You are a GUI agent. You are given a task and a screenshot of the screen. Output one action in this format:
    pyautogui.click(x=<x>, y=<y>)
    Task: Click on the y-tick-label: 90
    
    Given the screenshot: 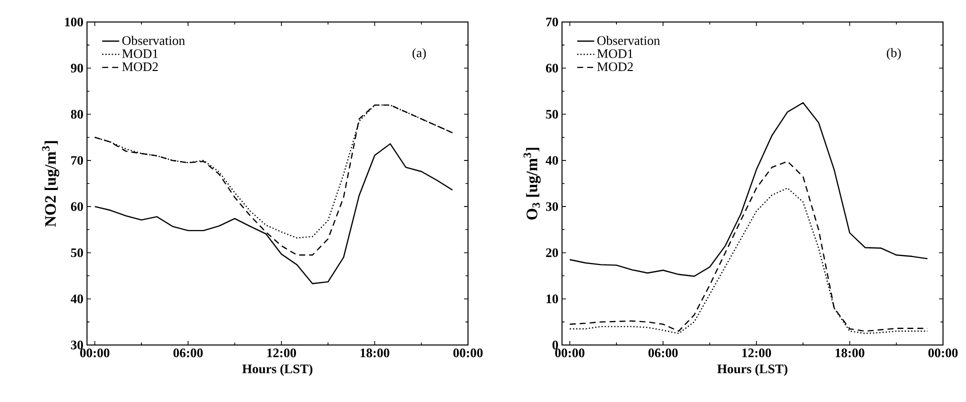 What is the action you would take?
    pyautogui.click(x=76, y=68)
    